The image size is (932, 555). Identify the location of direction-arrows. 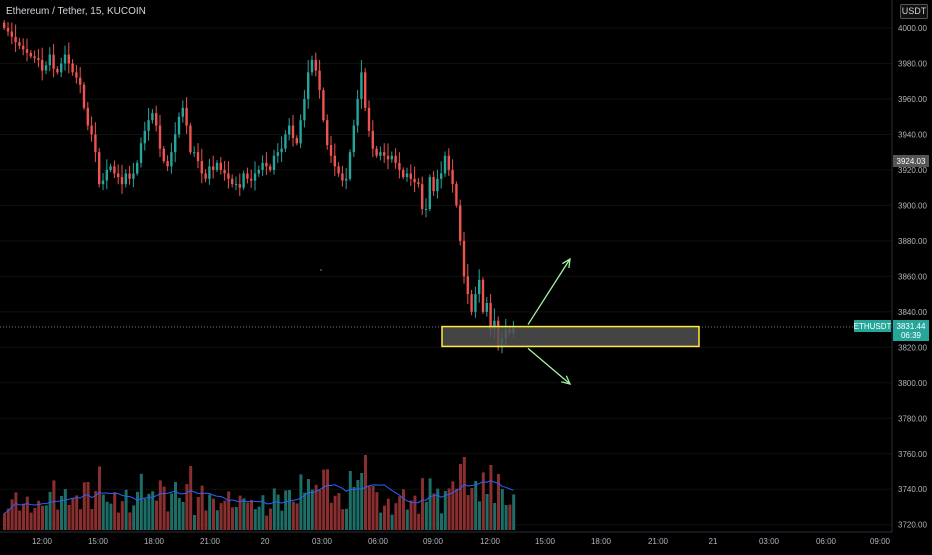
(549, 321).